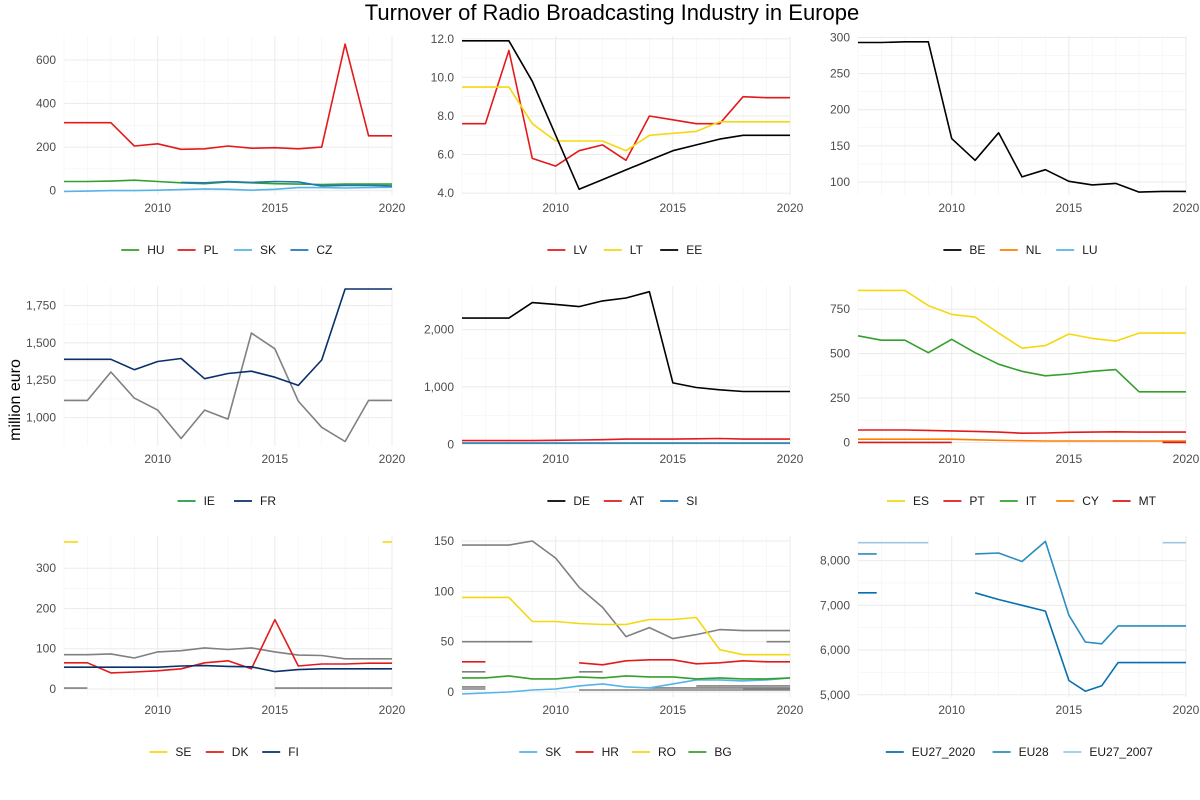  I want to click on legend-label: EU28, so click(1034, 752).